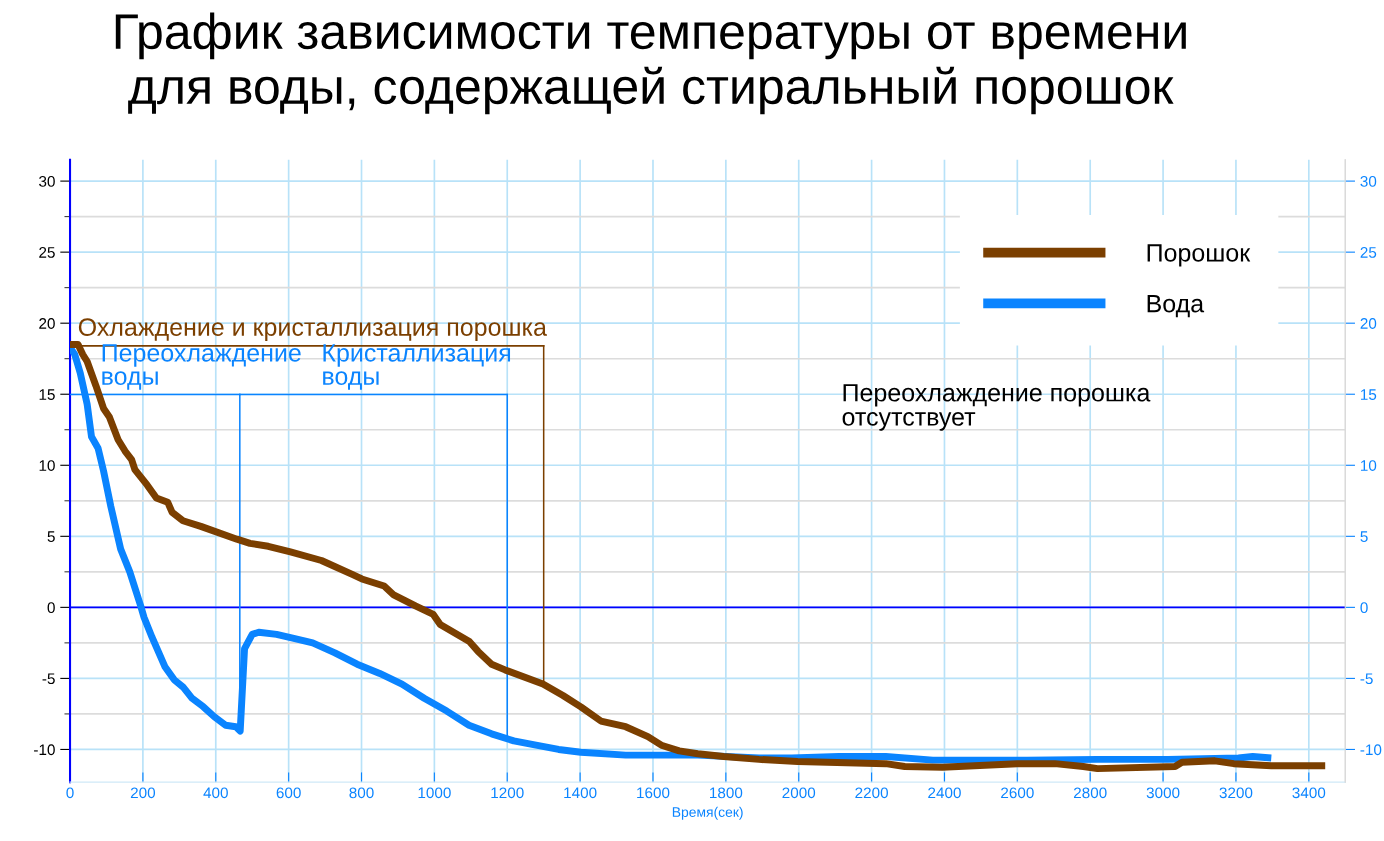  I want to click on ref-line-label: Охлаждение и кристаллизация порошка, so click(312, 329).